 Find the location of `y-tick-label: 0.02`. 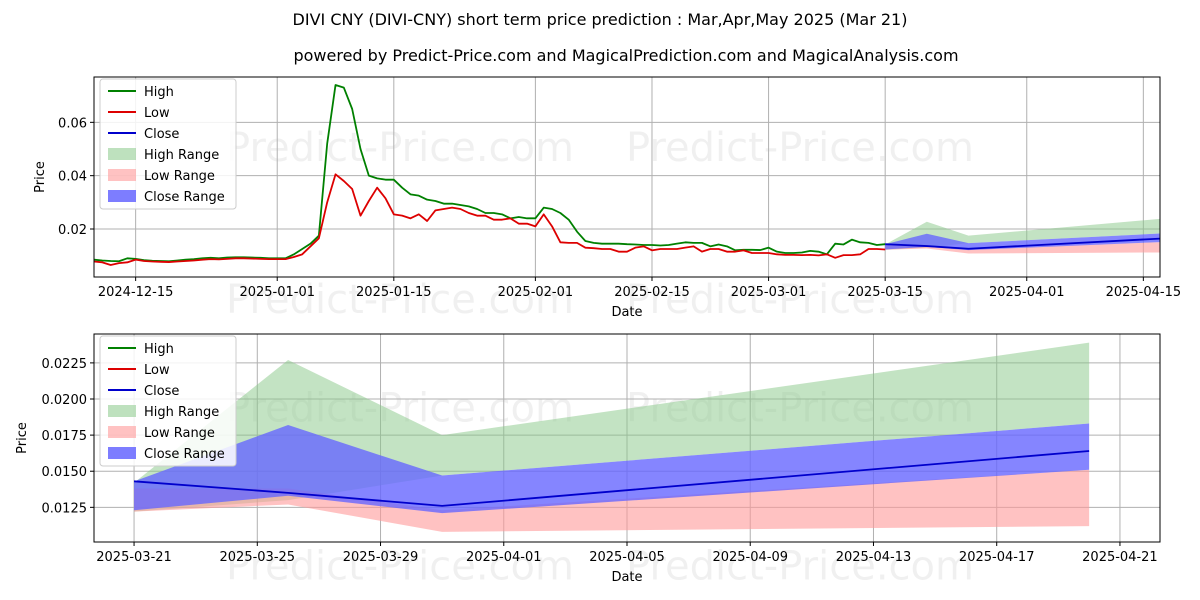

y-tick-label: 0.02 is located at coordinates (72, 230).